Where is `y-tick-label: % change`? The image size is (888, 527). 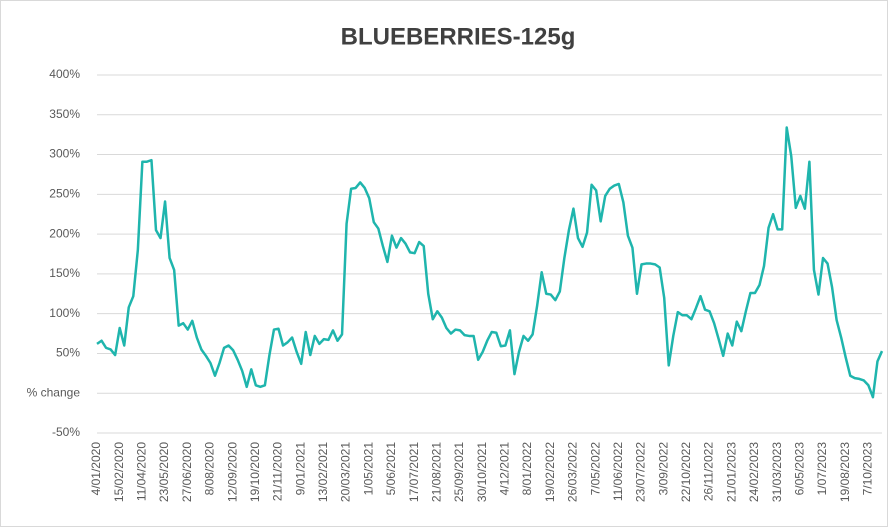 y-tick-label: % change is located at coordinates (54, 392).